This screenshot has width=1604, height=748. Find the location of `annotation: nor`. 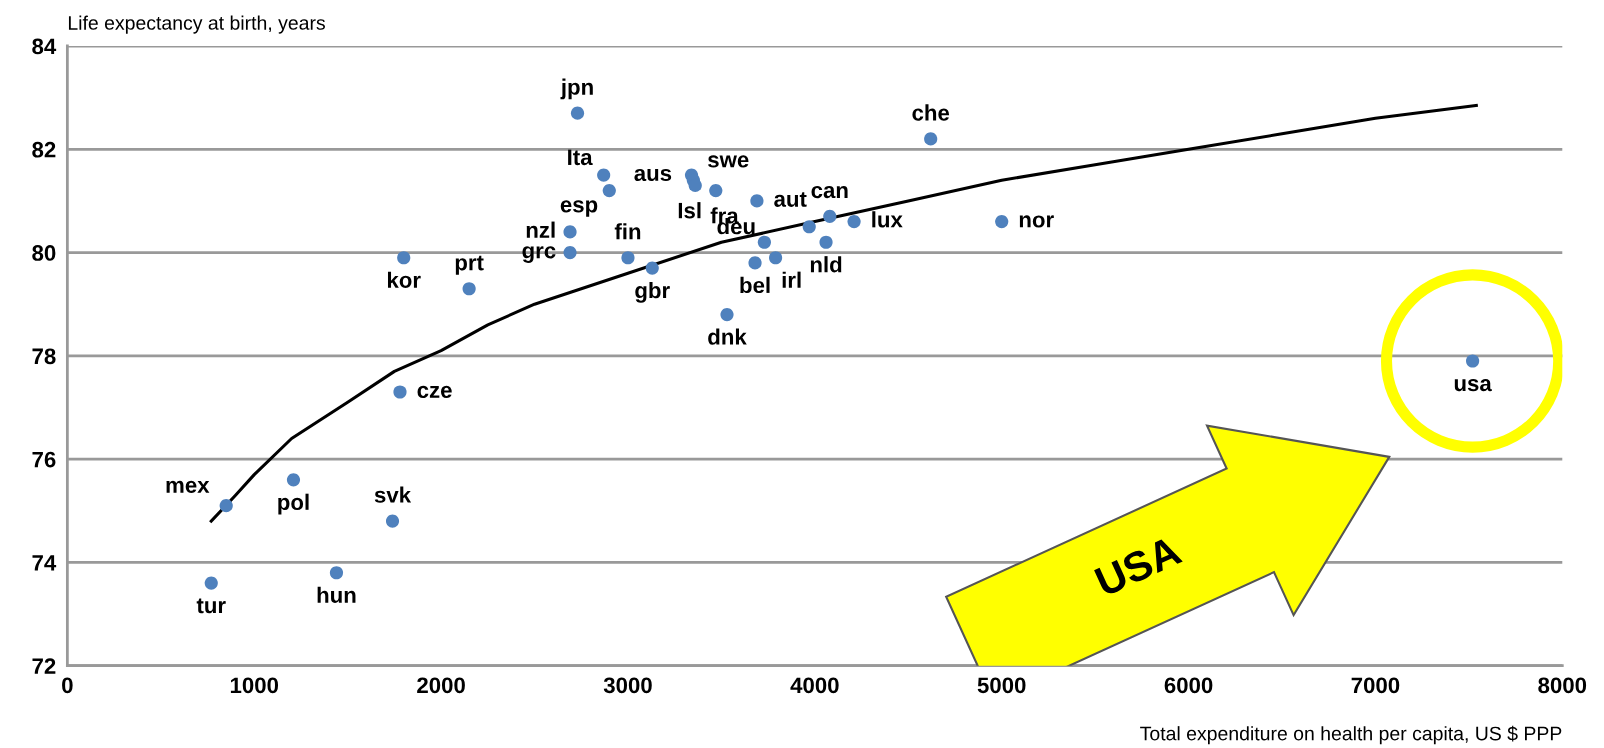

annotation: nor is located at coordinates (1036, 221).